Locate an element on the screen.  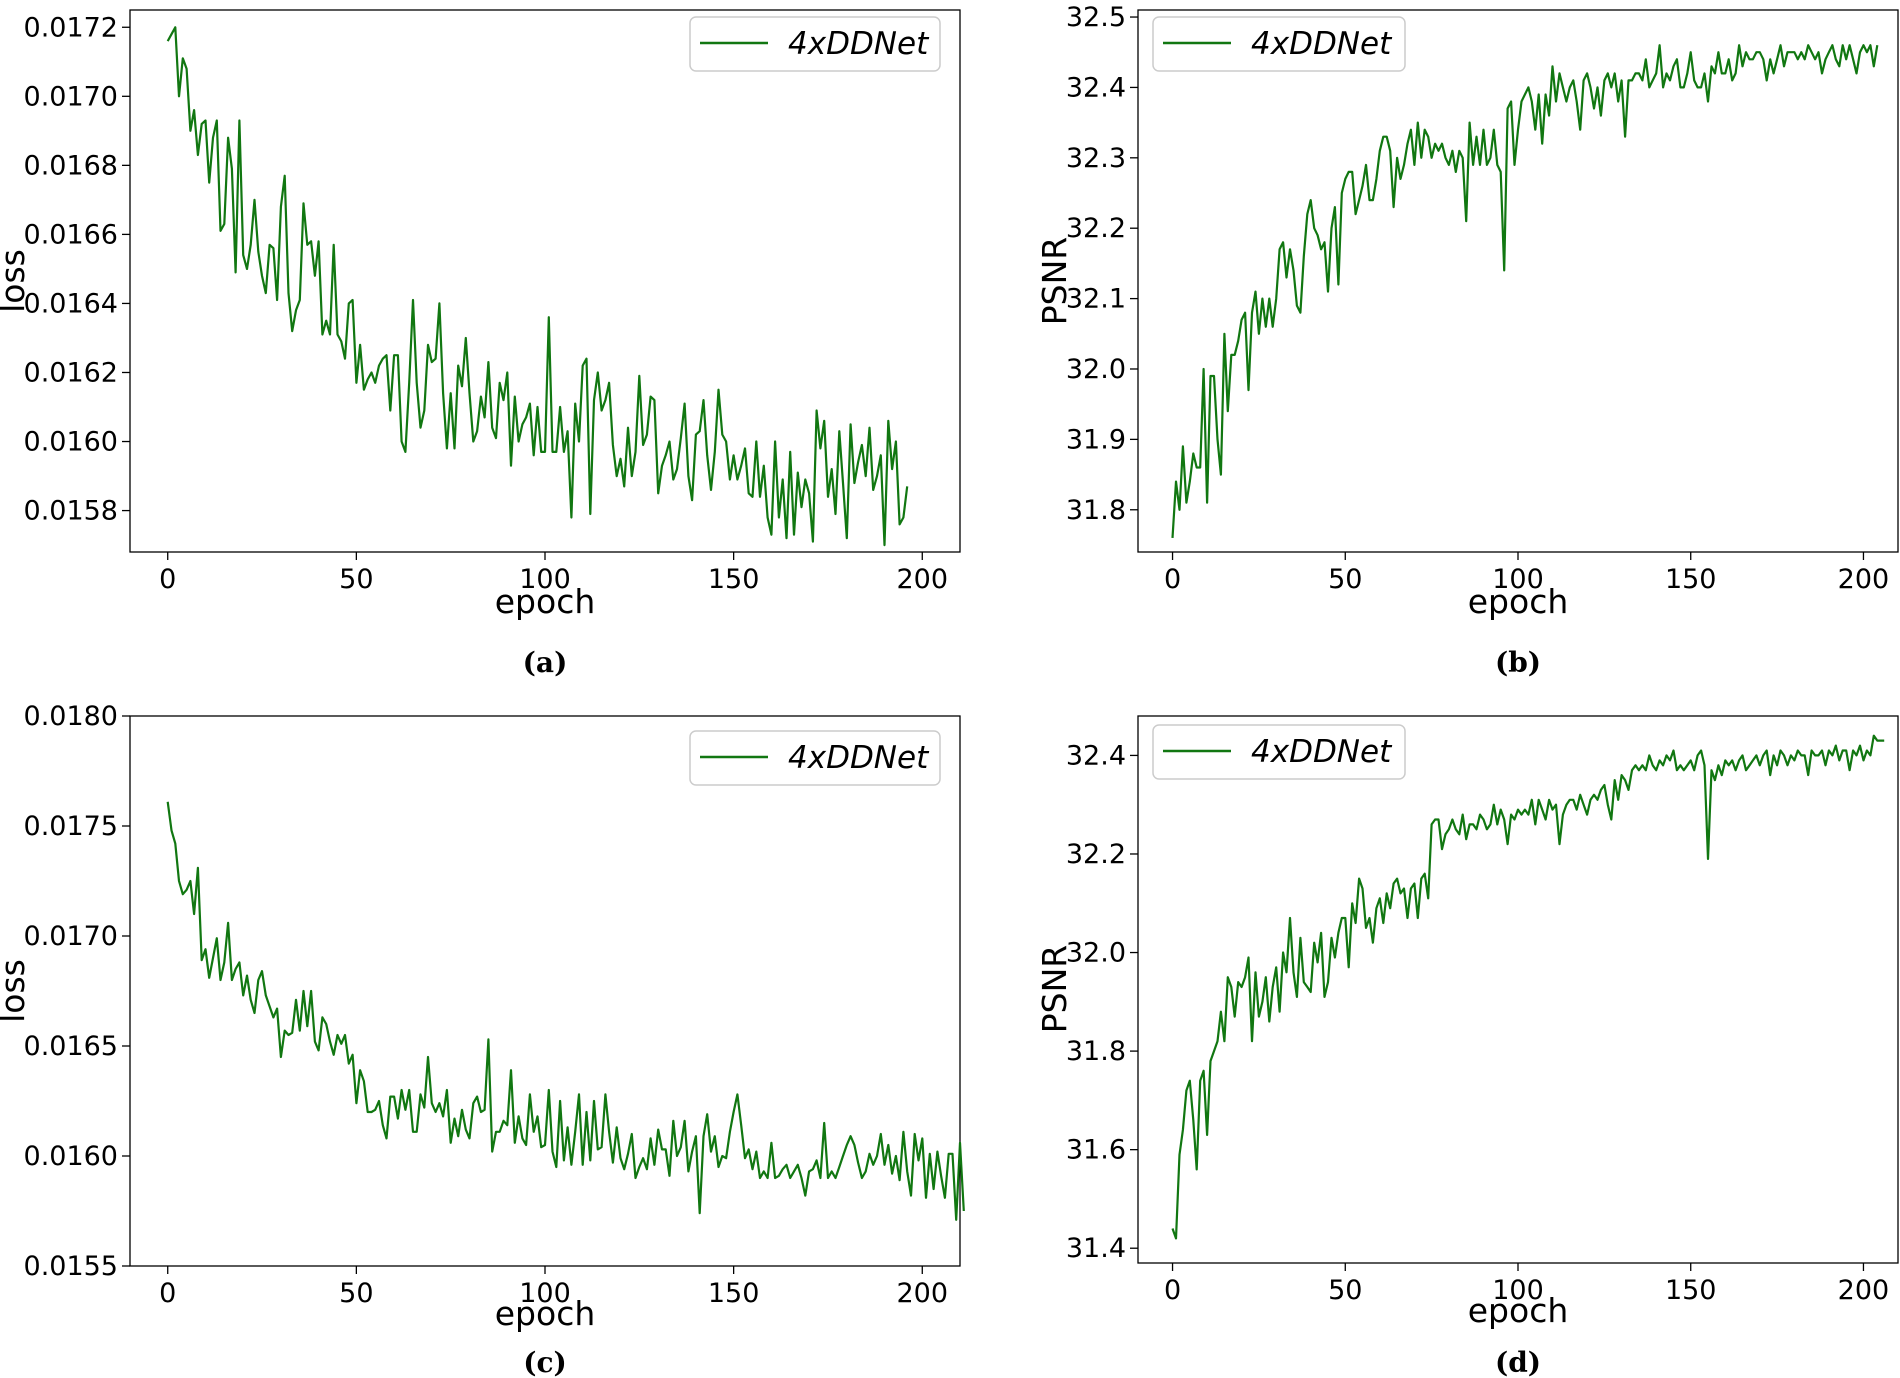
legend-box-b is located at coordinates (1279, 44).